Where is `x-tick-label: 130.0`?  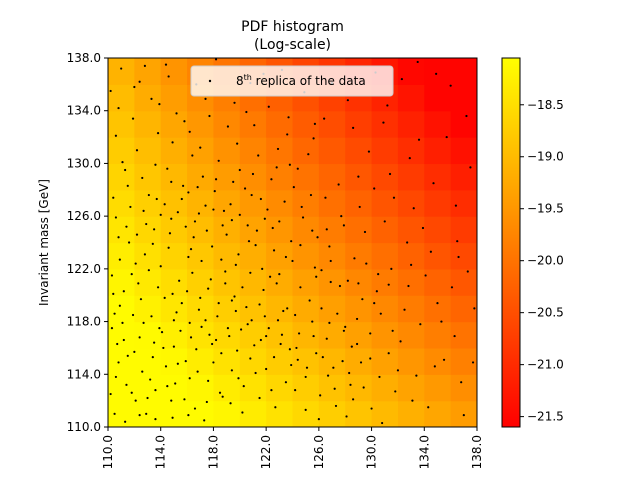
x-tick-label: 130.0 is located at coordinates (372, 452).